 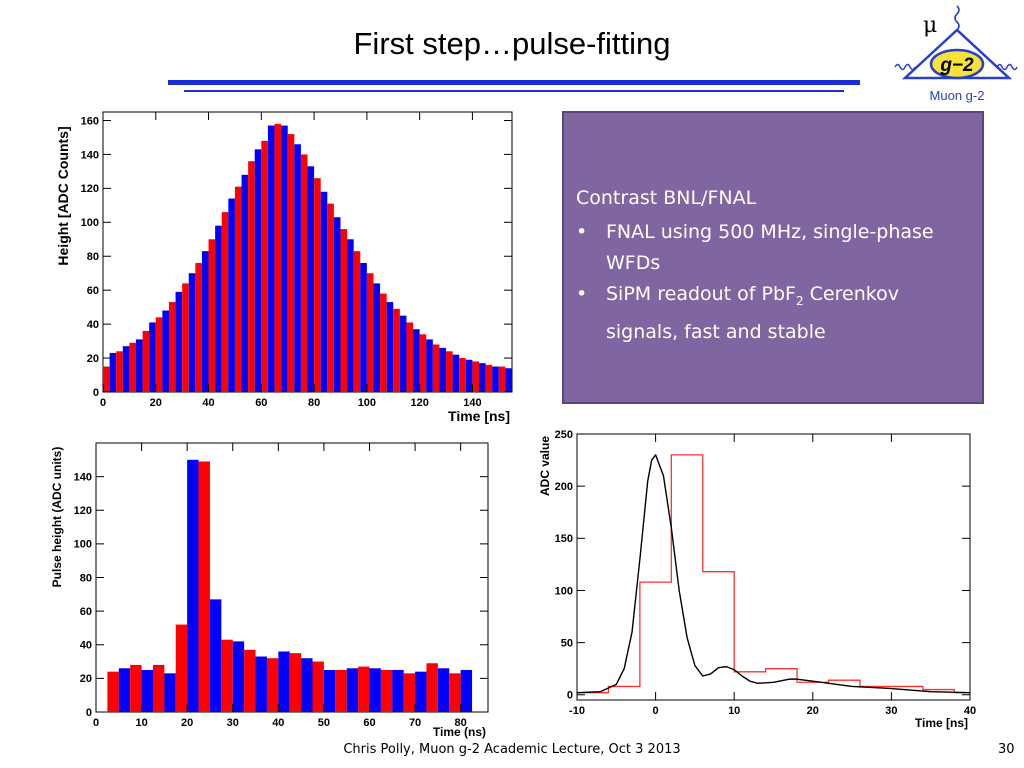 What do you see at coordinates (957, 95) in the screenshot?
I see `logo-caption: Muon g-2` at bounding box center [957, 95].